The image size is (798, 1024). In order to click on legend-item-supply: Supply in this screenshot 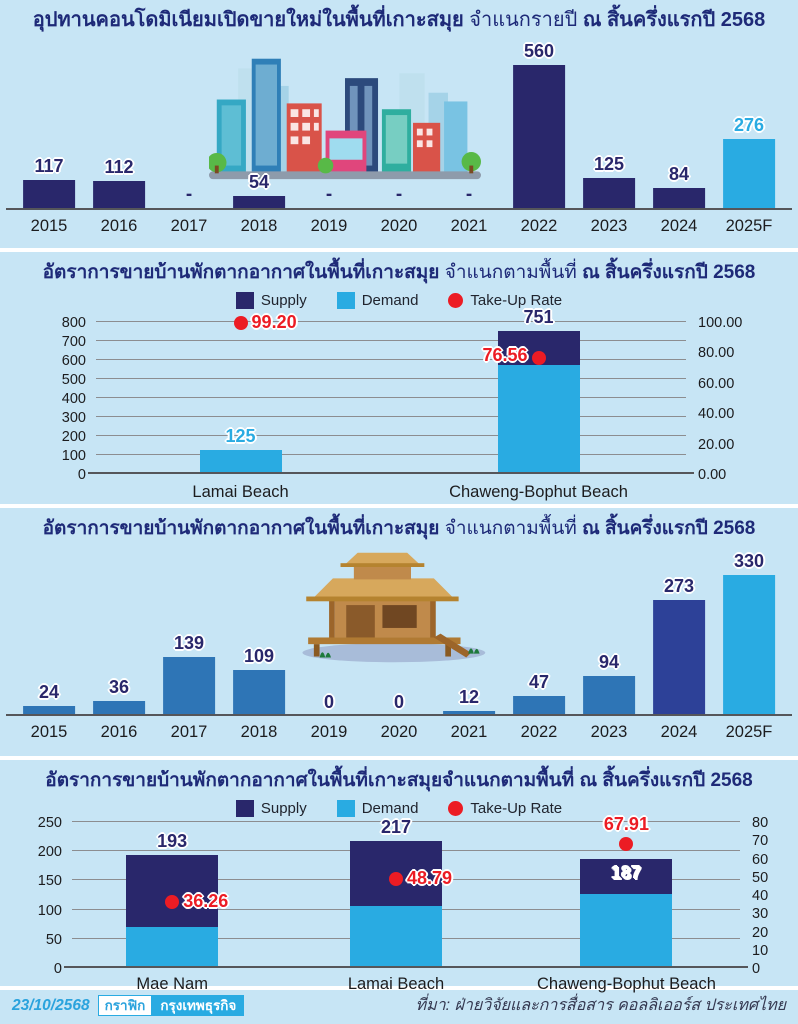, I will do `click(271, 300)`.